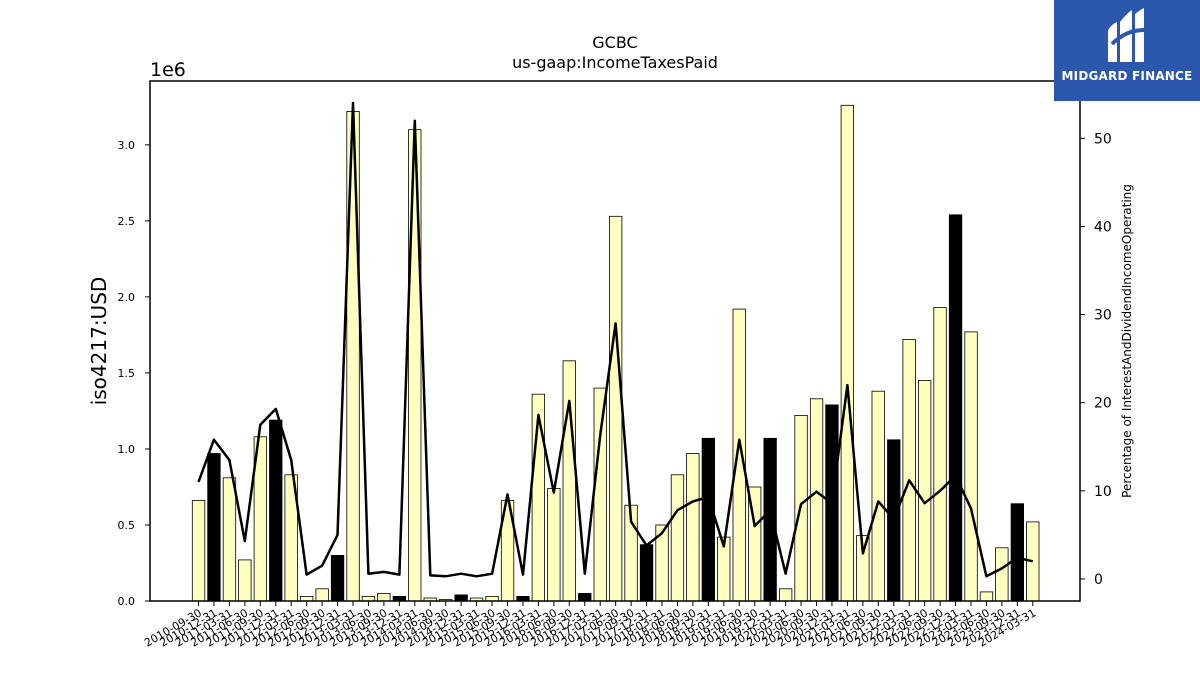 This screenshot has height=675, width=1200. What do you see at coordinates (1103, 492) in the screenshot?
I see `y2-tick-label: 10` at bounding box center [1103, 492].